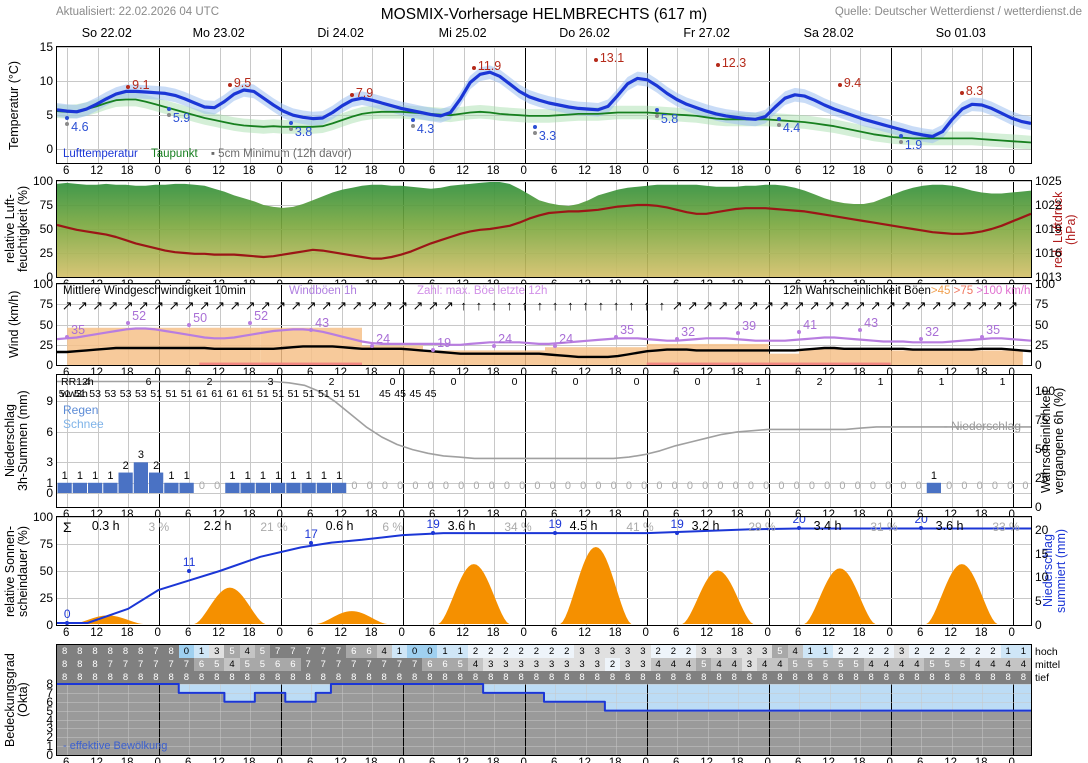  Describe the element at coordinates (340, 33) in the screenshot. I see `day-label-2: Di 24.02` at that location.